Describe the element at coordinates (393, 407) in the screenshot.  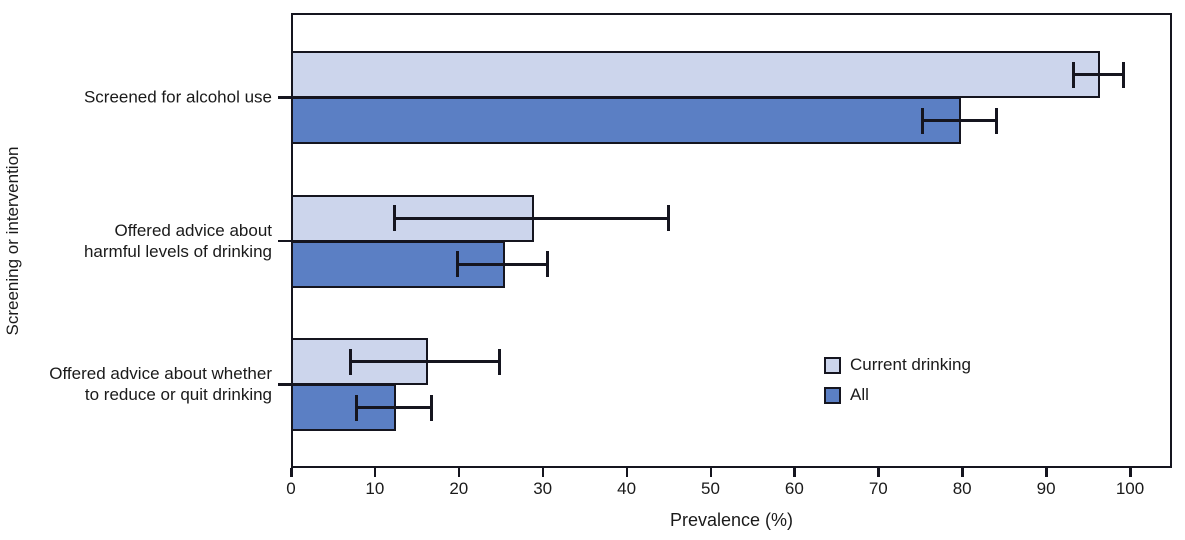
I see `error-bar-all-group3` at that location.